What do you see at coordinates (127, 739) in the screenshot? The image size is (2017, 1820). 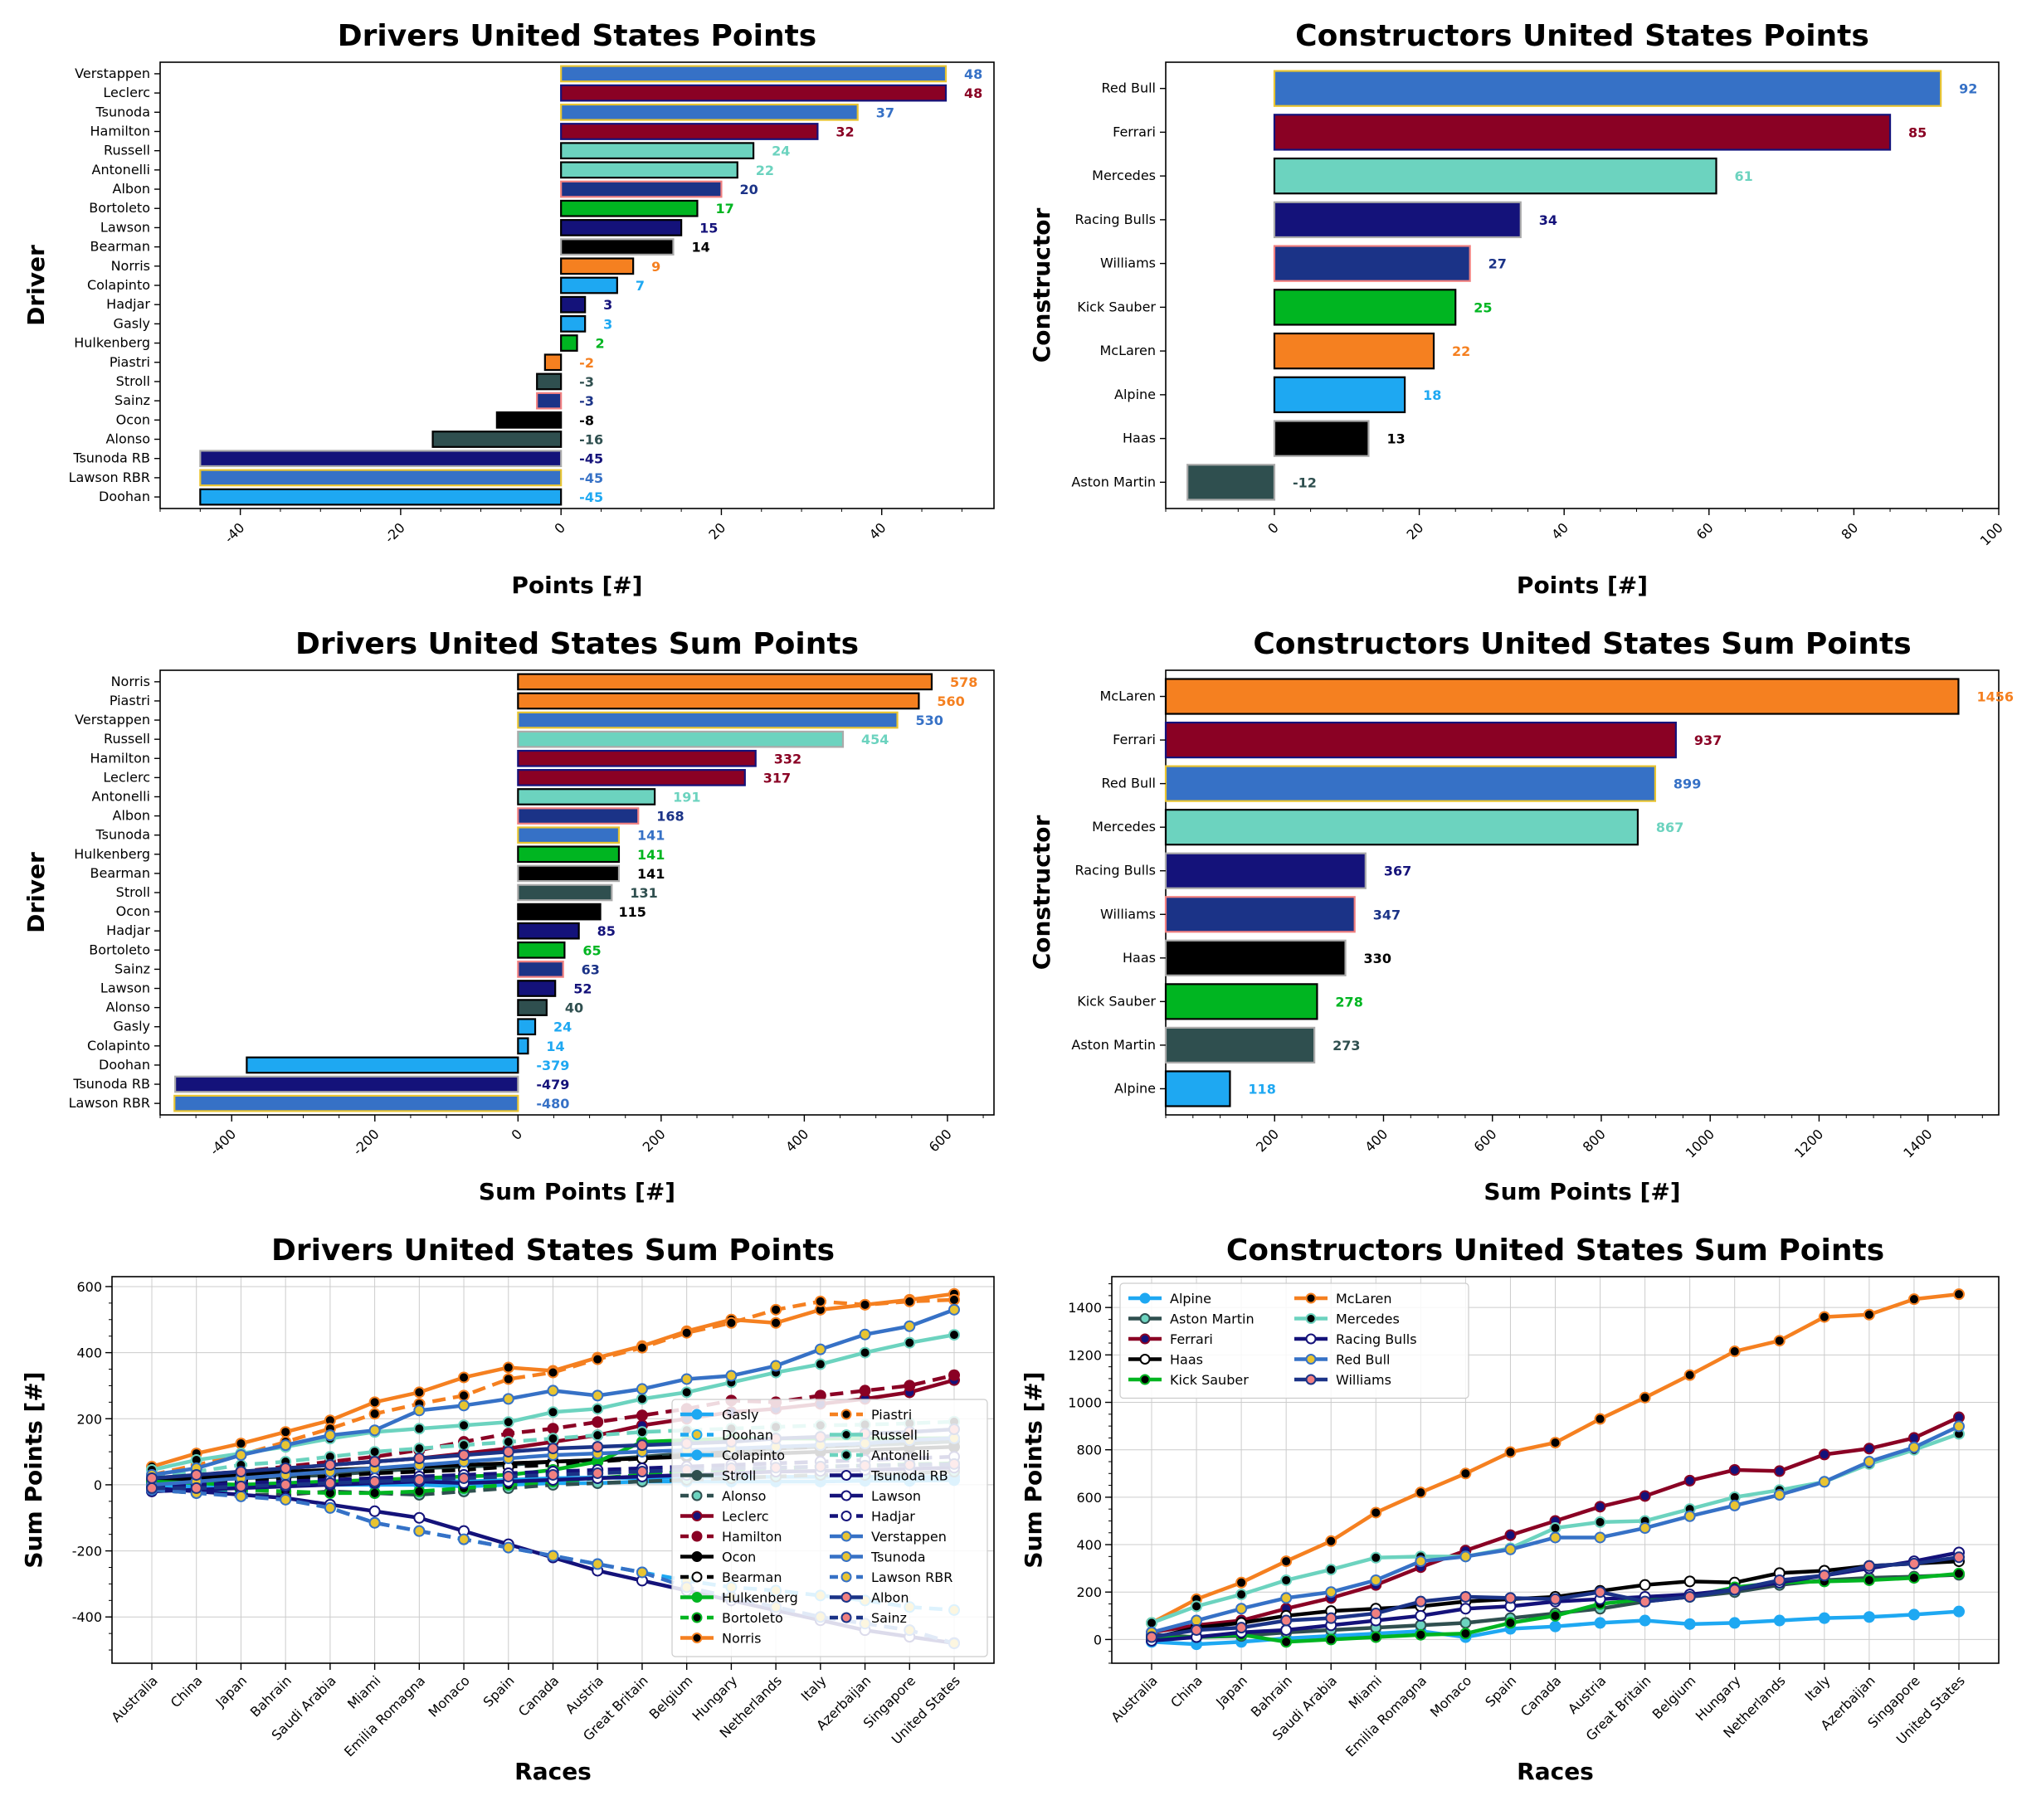 I see `y-tick-label: Russell` at bounding box center [127, 739].